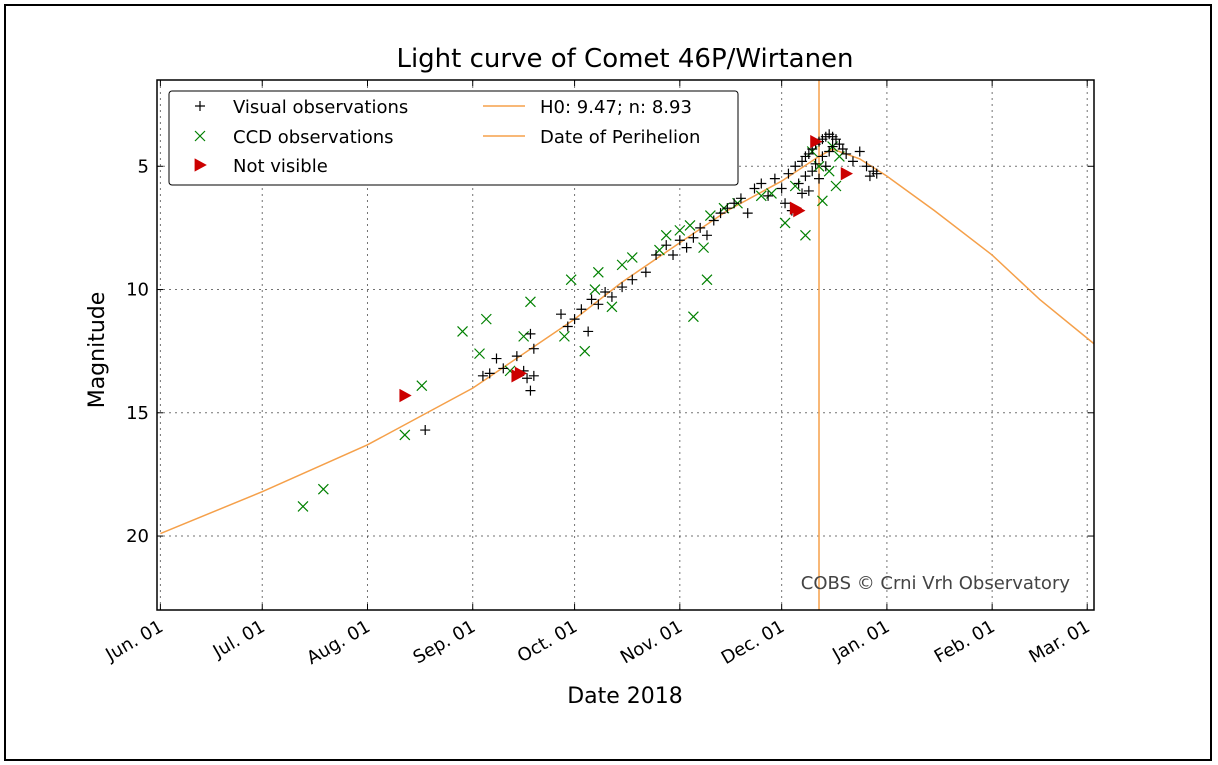  What do you see at coordinates (200, 106) in the screenshot?
I see `legend-marker-visual` at bounding box center [200, 106].